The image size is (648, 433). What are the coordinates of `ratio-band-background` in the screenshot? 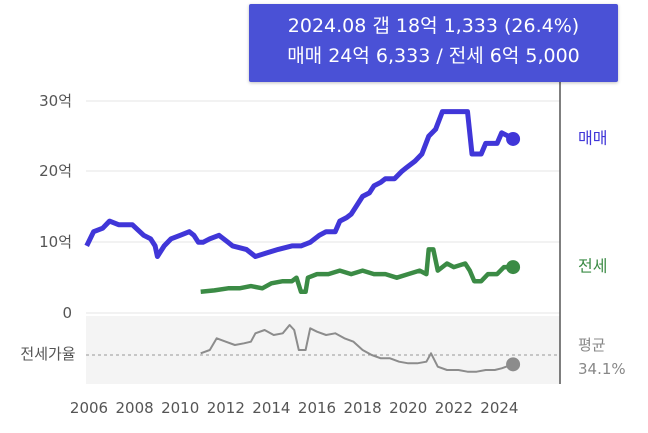 It's located at (323, 350).